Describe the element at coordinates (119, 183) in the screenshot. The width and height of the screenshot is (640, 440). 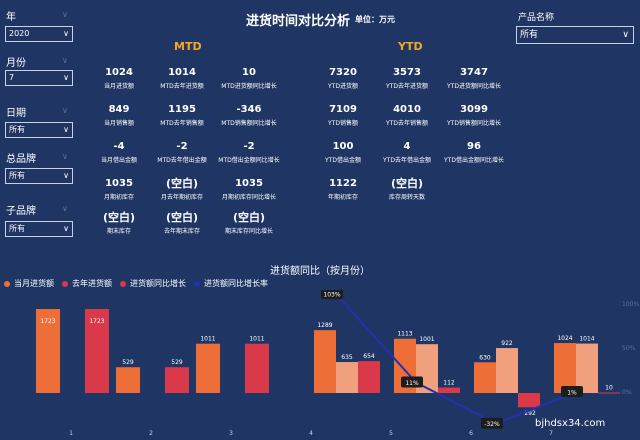
I see `mtd-kpi-value: 1035` at that location.